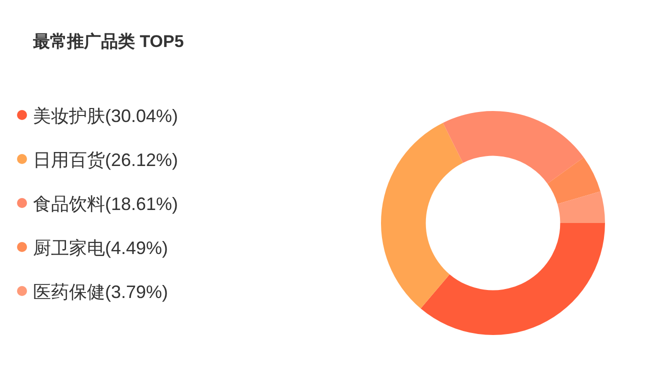 This screenshot has height=367, width=670. What do you see at coordinates (108, 41) in the screenshot?
I see `chart-title: 最常推广品类 TOP5` at bounding box center [108, 41].